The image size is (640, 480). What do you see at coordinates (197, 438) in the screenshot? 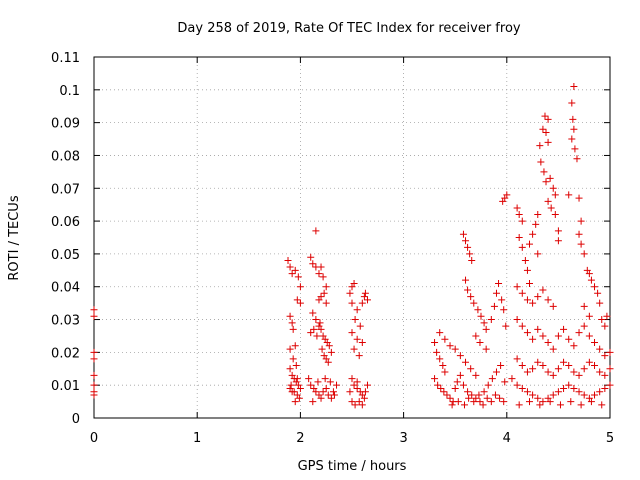
I see `x-tick-label: 1` at bounding box center [197, 438].